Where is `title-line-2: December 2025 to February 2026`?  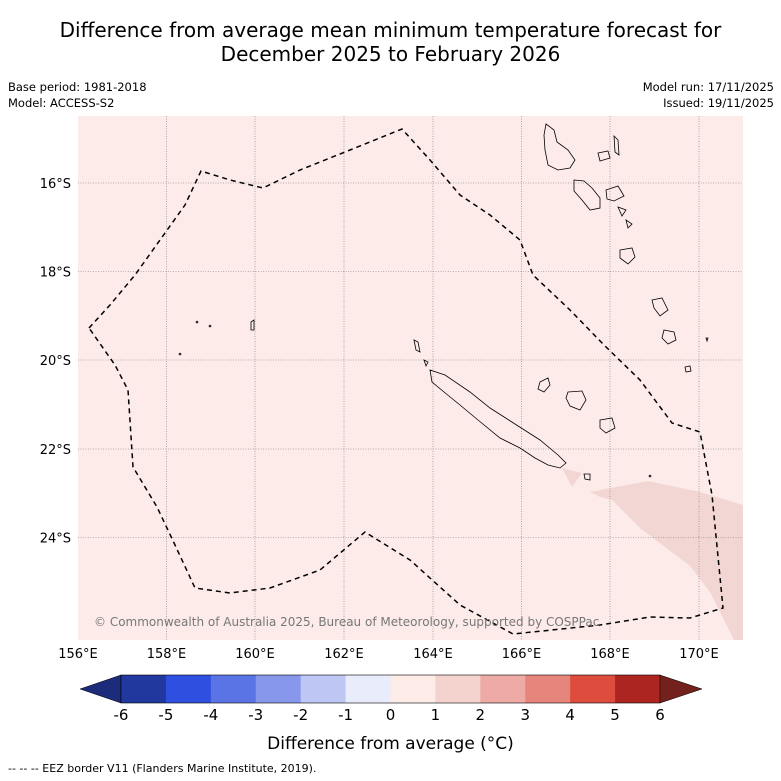 title-line-2: December 2025 to February 2026 is located at coordinates (390, 54).